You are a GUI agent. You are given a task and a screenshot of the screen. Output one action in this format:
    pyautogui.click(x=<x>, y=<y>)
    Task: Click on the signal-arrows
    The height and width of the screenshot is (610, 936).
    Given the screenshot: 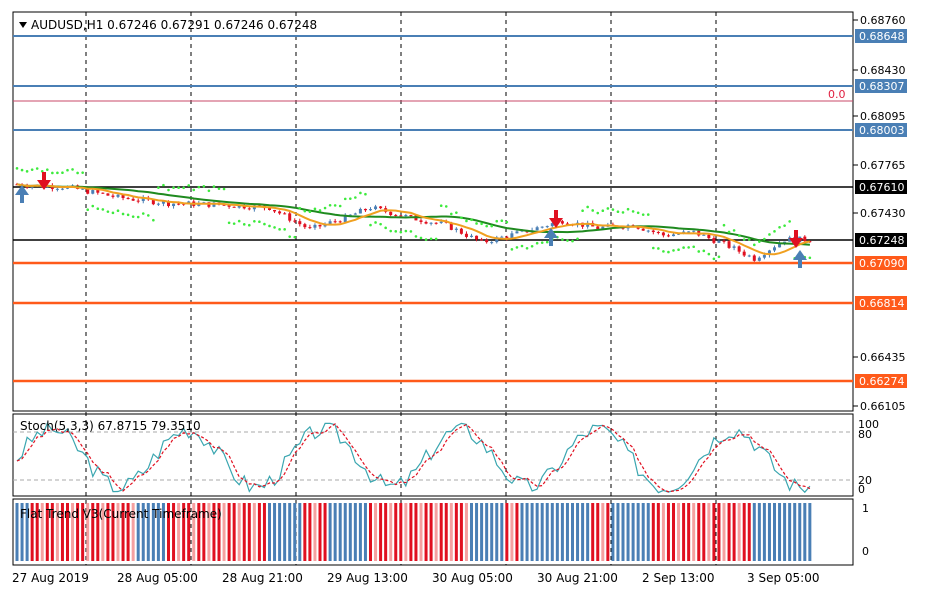 What is the action you would take?
    pyautogui.click(x=411, y=220)
    